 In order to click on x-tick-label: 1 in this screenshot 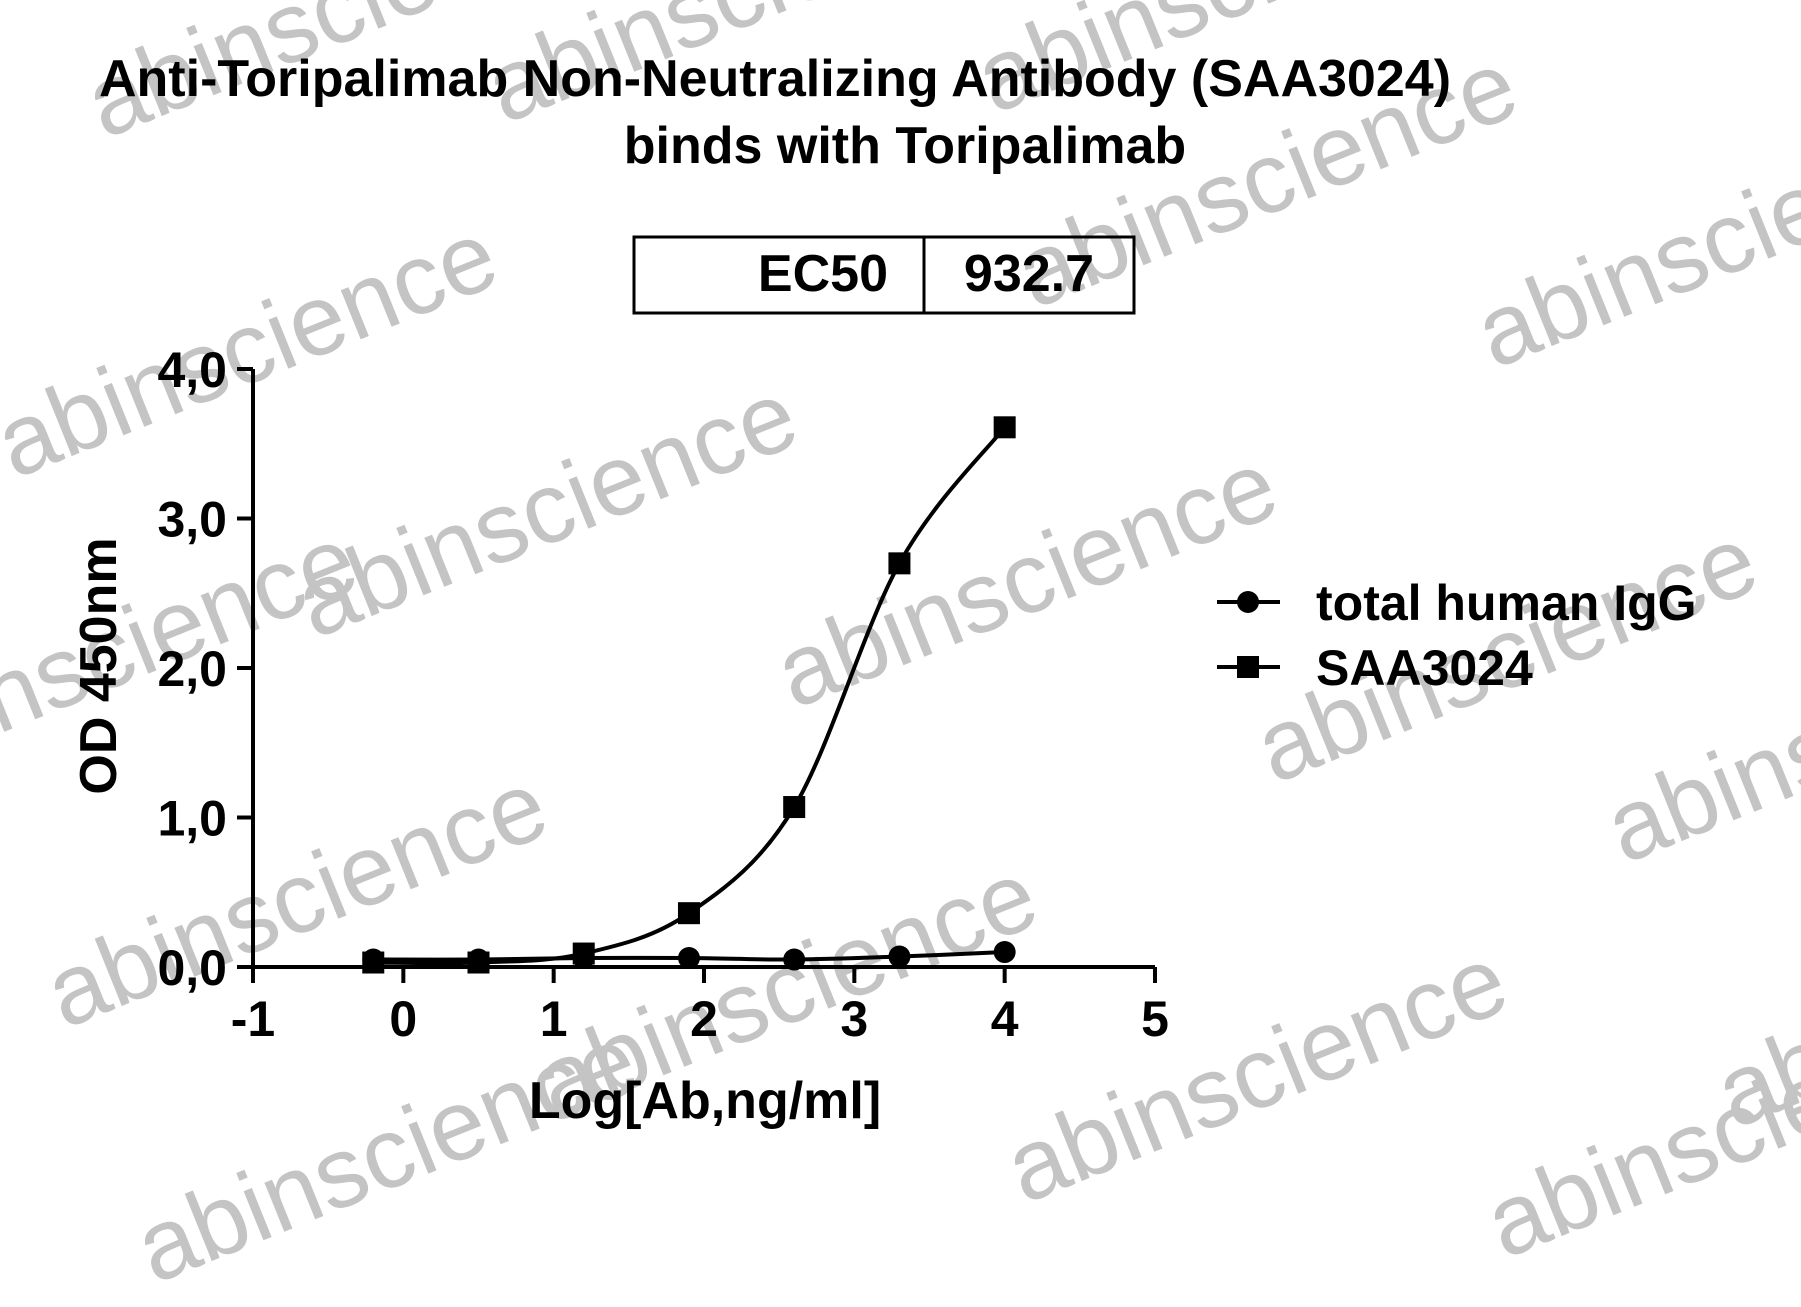, I will do `click(554, 1019)`.